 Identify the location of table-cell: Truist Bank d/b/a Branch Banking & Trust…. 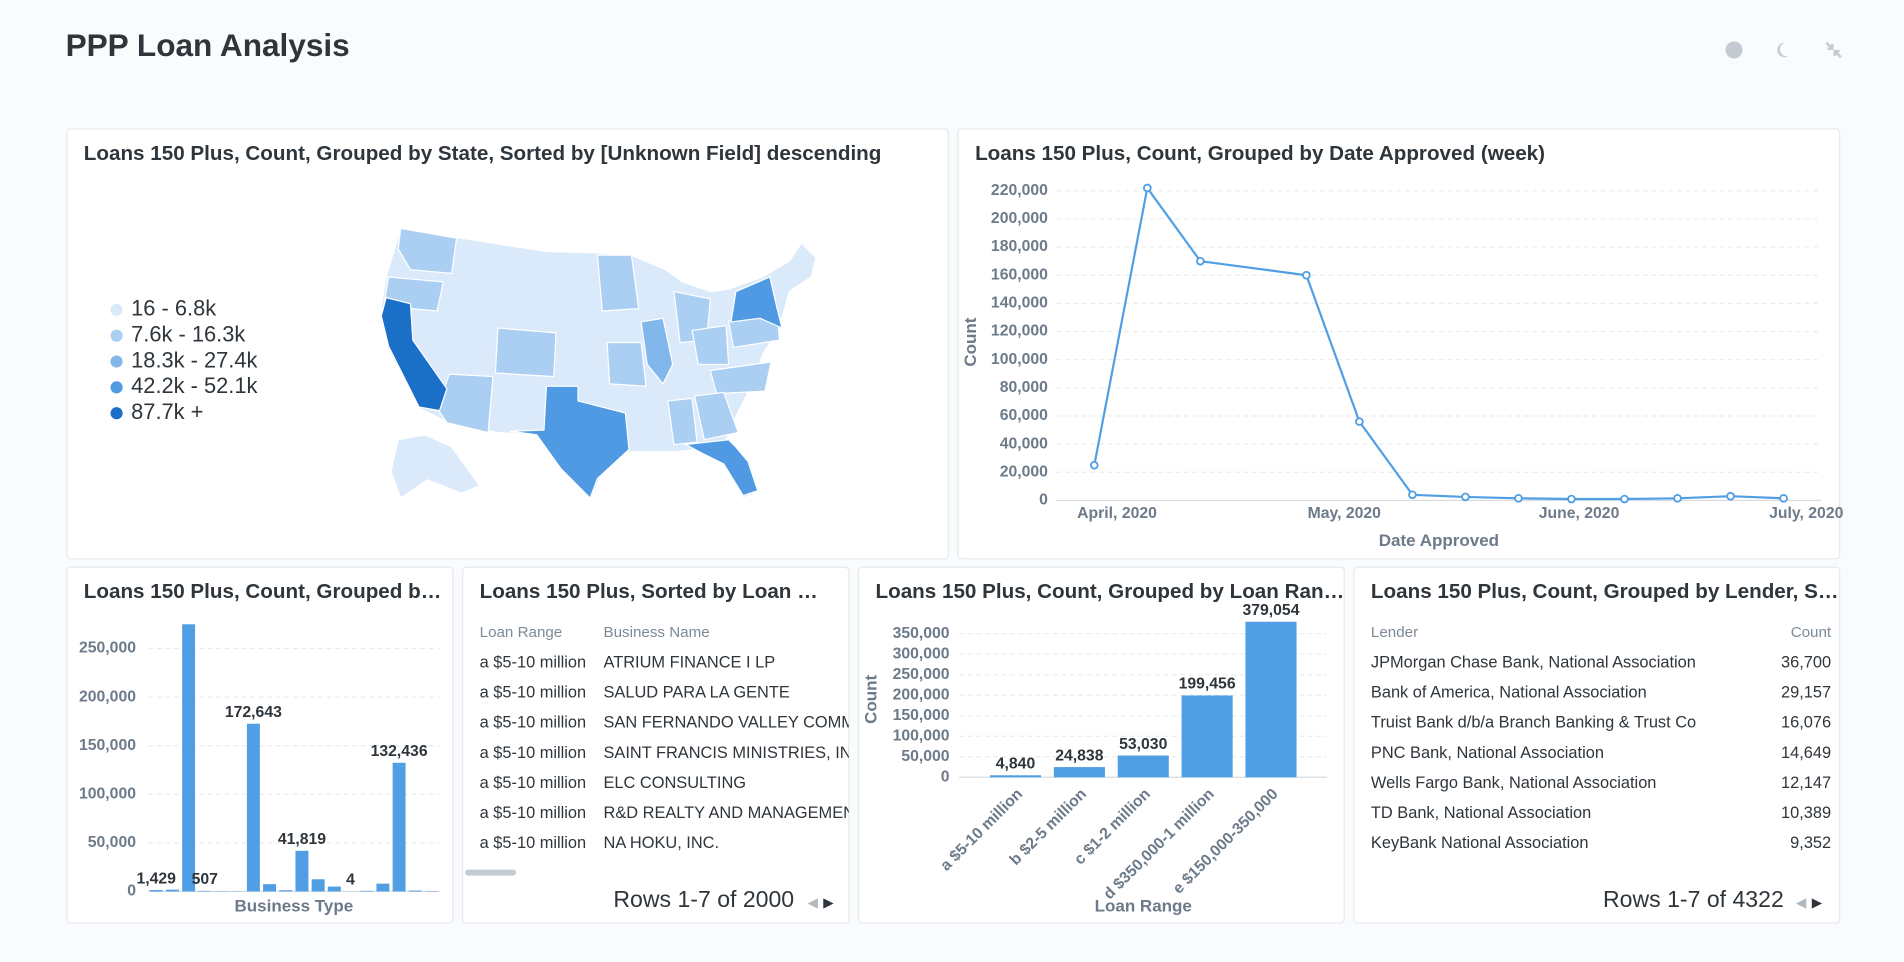
(1533, 723).